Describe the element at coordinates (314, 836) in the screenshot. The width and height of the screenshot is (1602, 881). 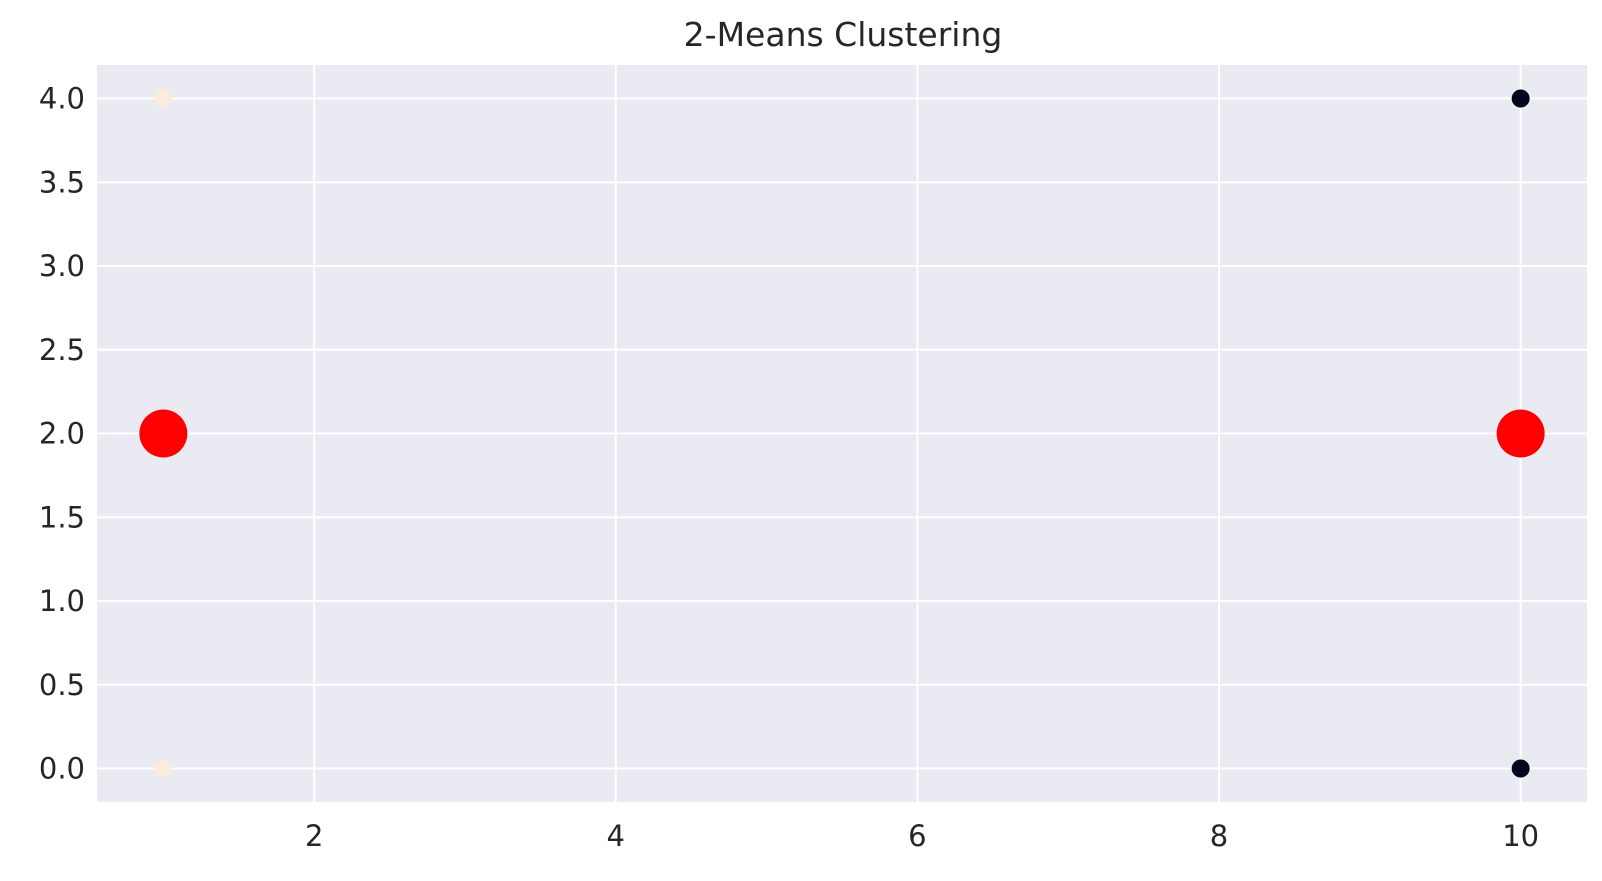
I see `x-tick-label: 2` at that location.